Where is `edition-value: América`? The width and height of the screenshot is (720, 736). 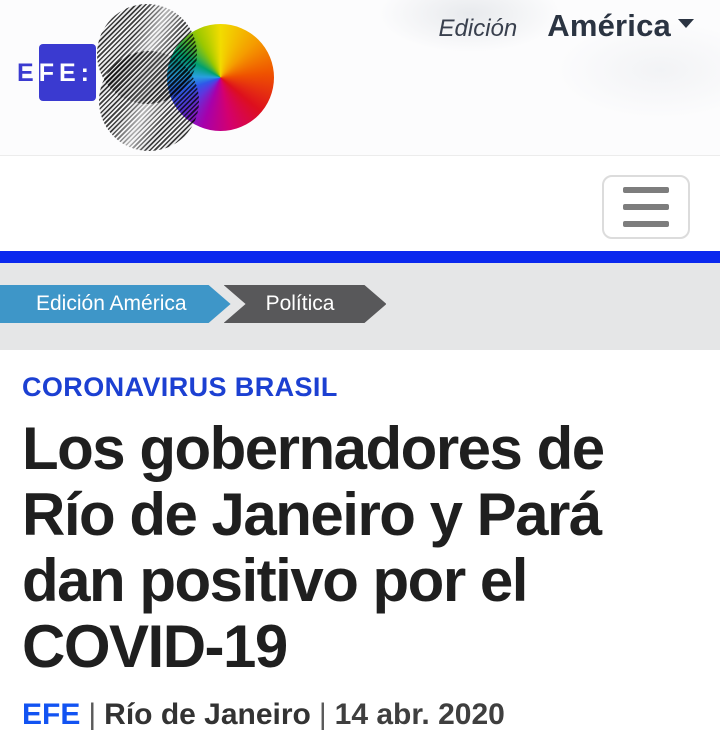
edition-value: América is located at coordinates (620, 26).